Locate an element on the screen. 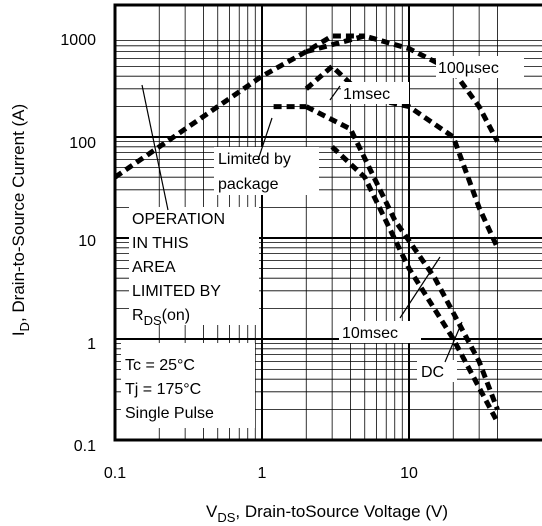 This screenshot has height=526, width=542. x-axis-label: VDS, Drain-toSource Voltage (V) is located at coordinates (327, 513).